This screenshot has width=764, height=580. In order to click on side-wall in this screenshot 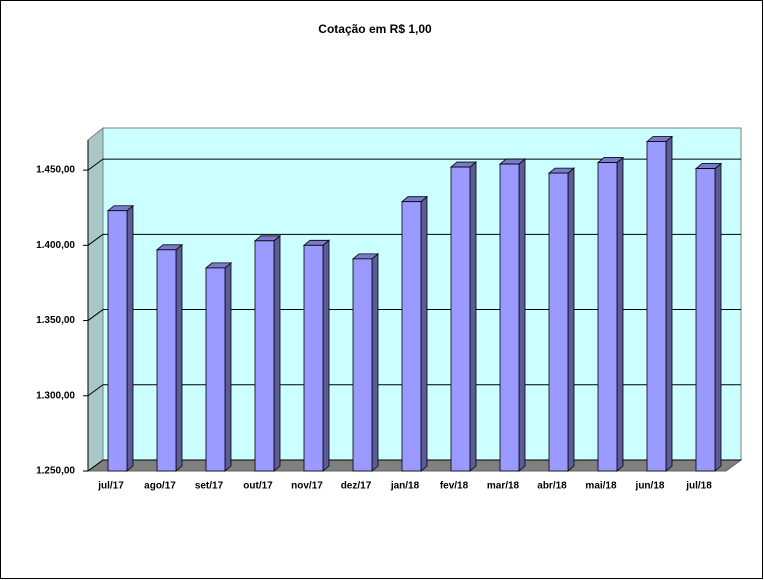, I will do `click(95, 299)`.